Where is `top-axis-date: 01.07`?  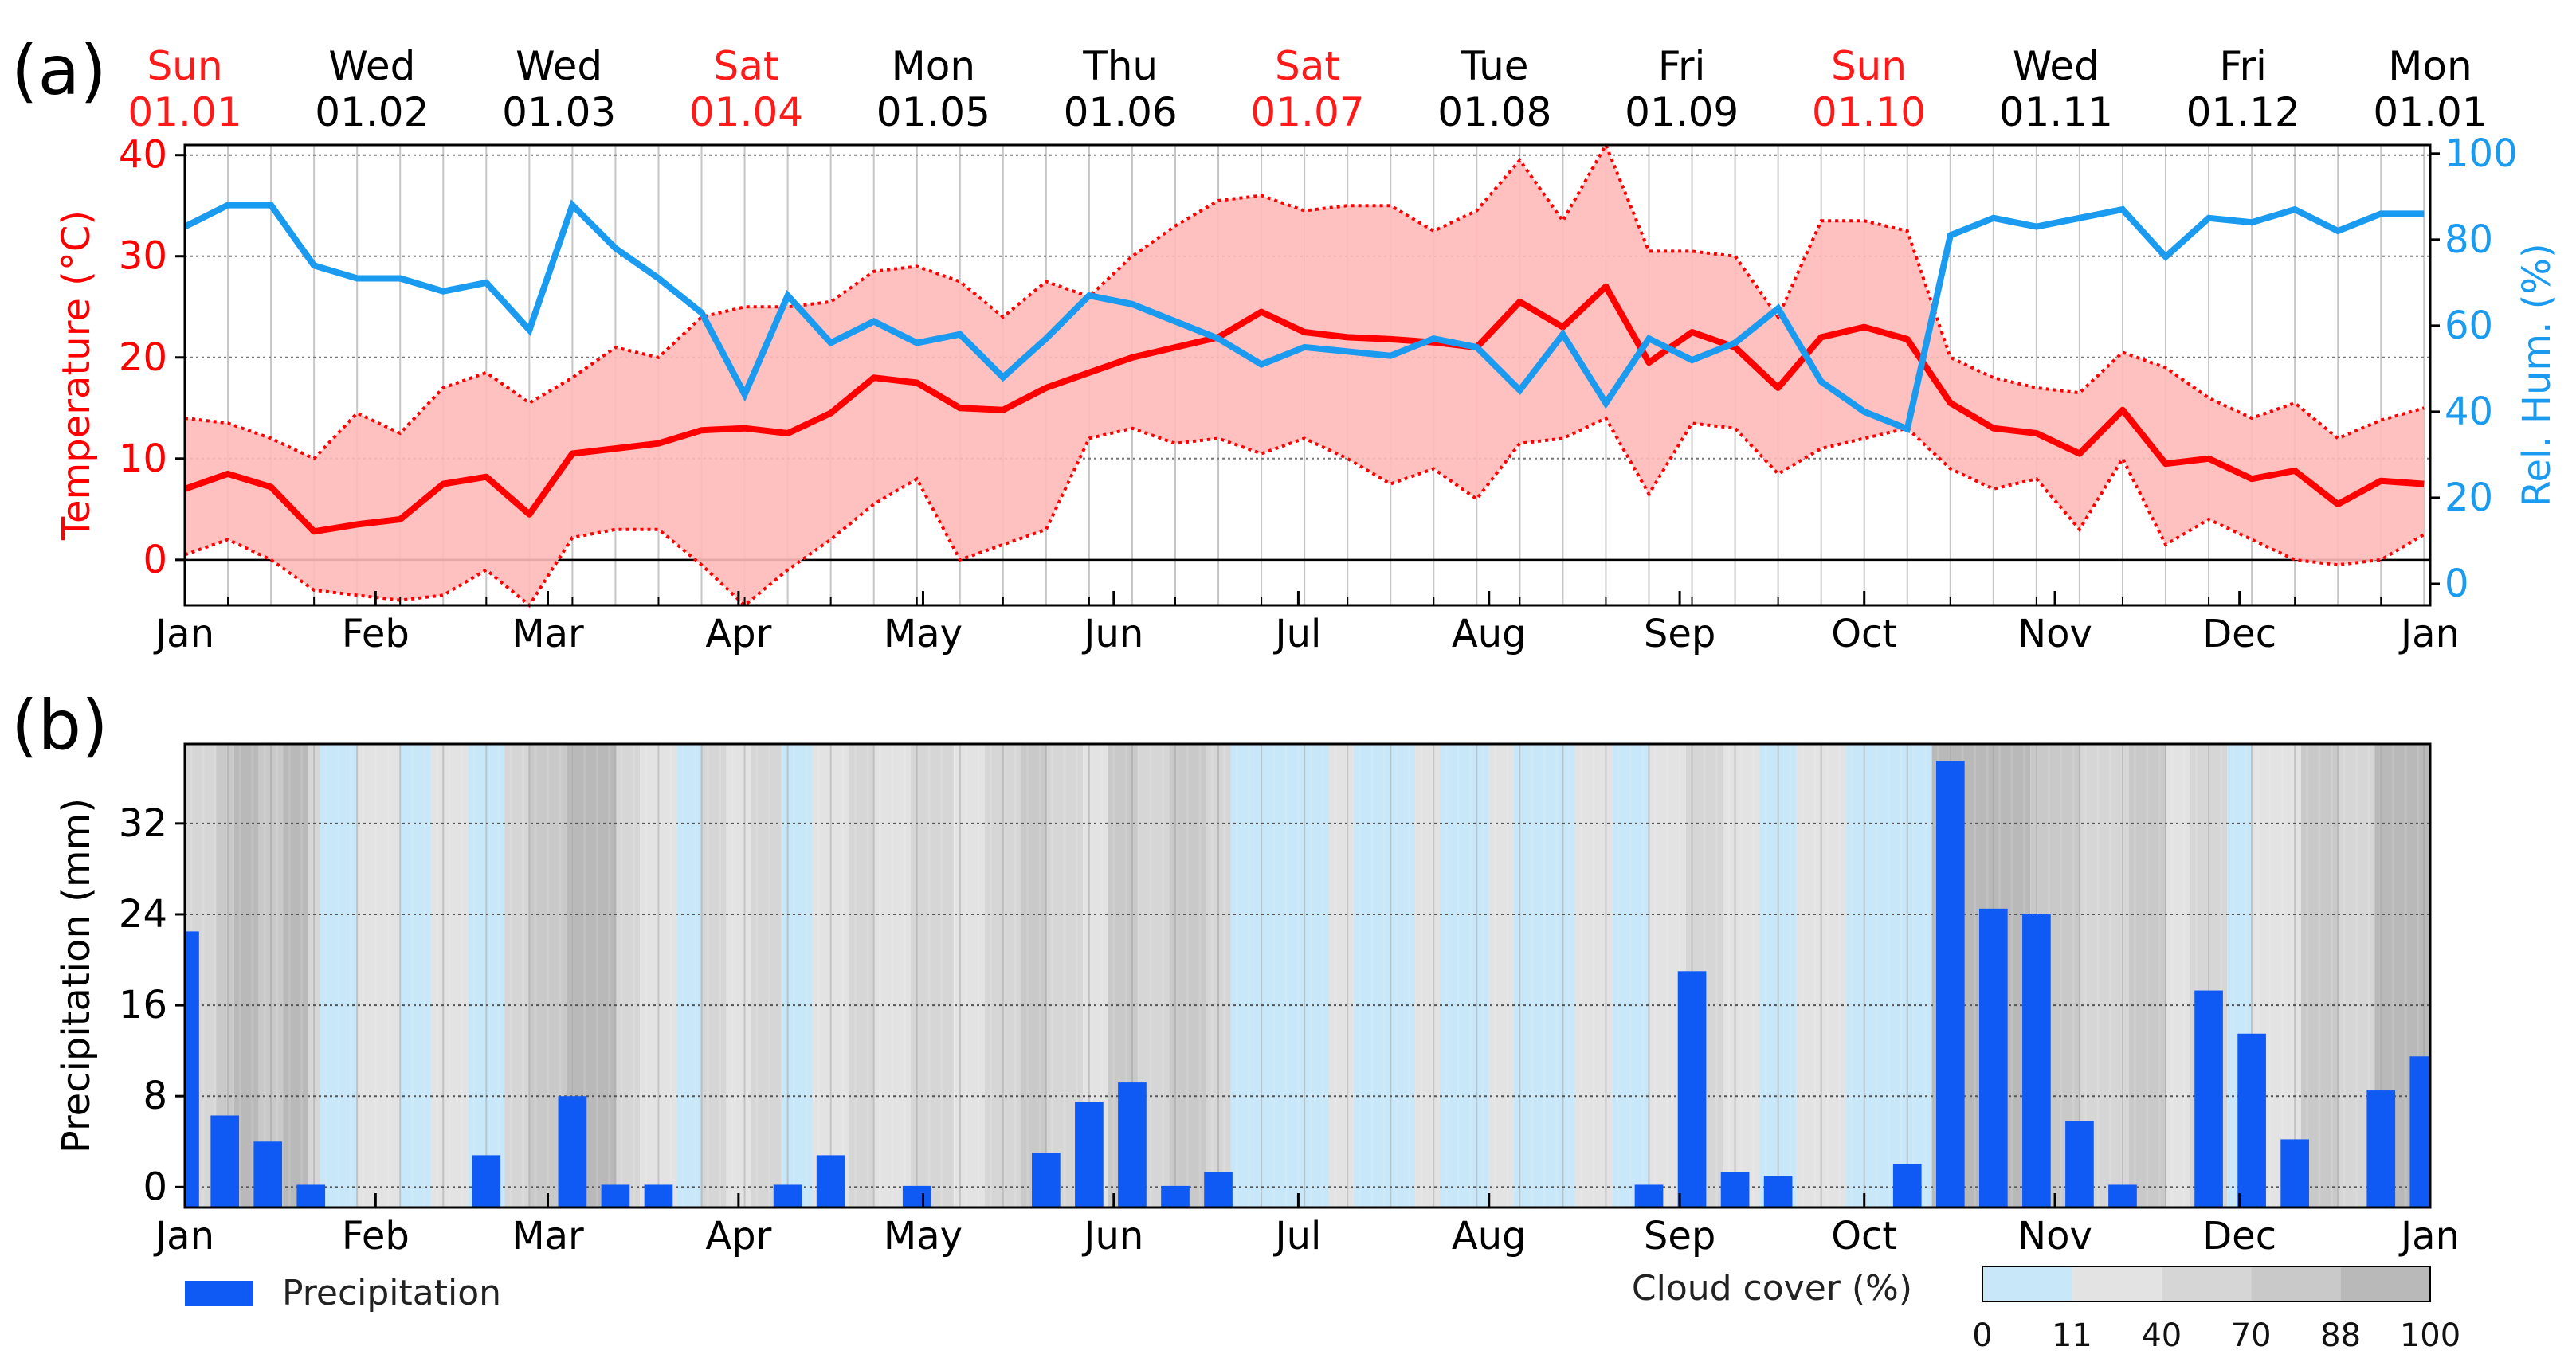 top-axis-date: 01.07 is located at coordinates (1307, 112).